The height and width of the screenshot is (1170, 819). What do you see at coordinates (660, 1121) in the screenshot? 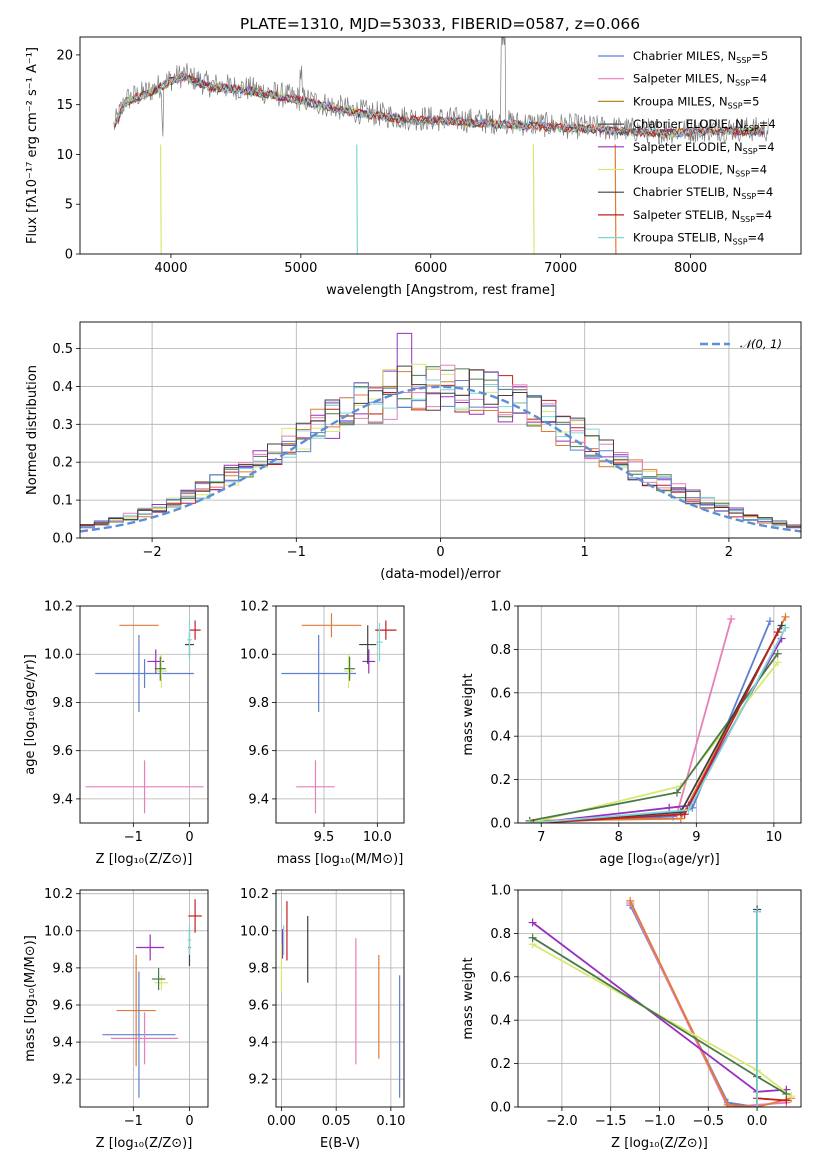
I see `x-tick-label: −1.0` at bounding box center [660, 1121].